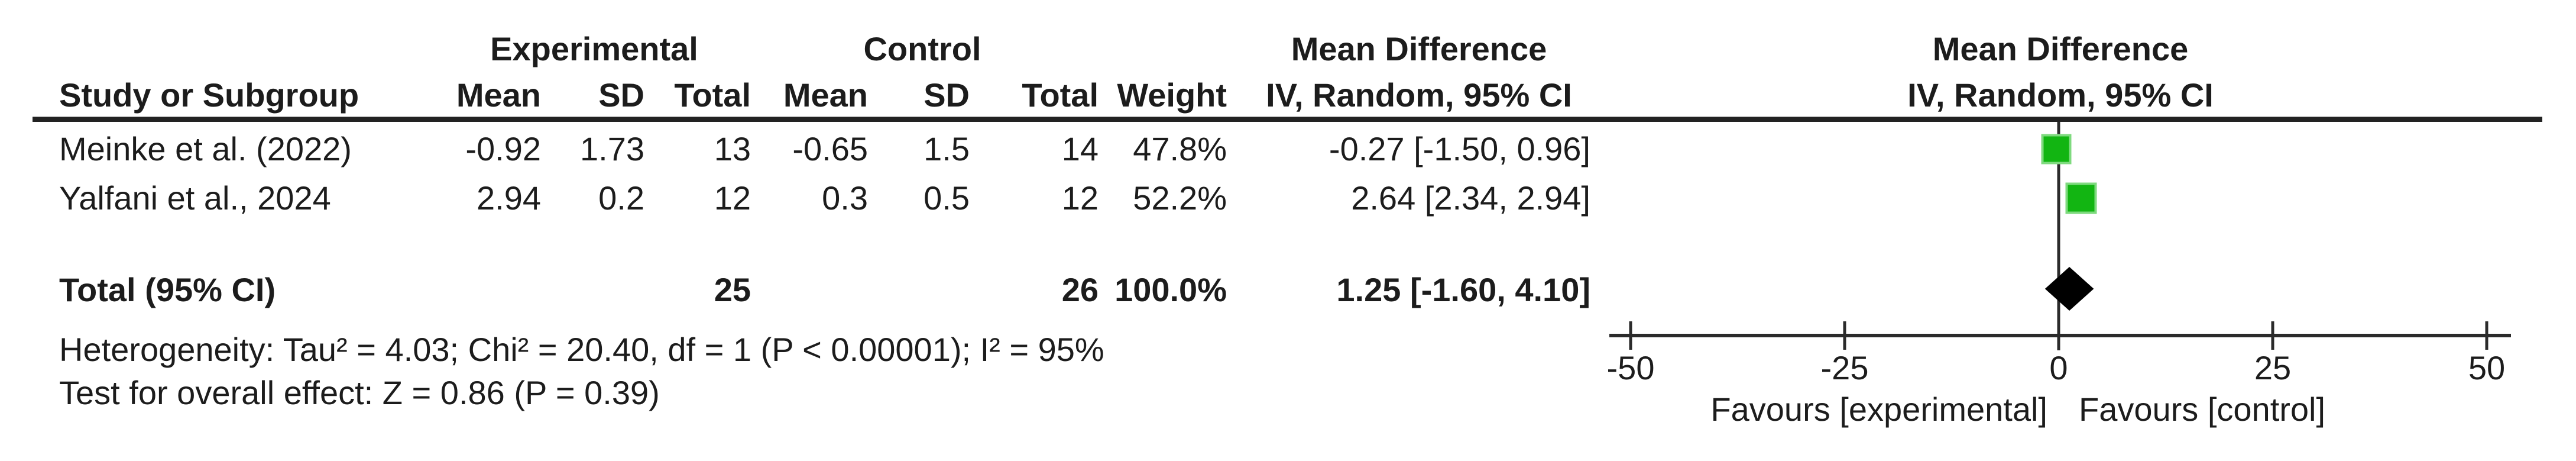  What do you see at coordinates (2273, 367) in the screenshot?
I see `axis-tick-label: 25` at bounding box center [2273, 367].